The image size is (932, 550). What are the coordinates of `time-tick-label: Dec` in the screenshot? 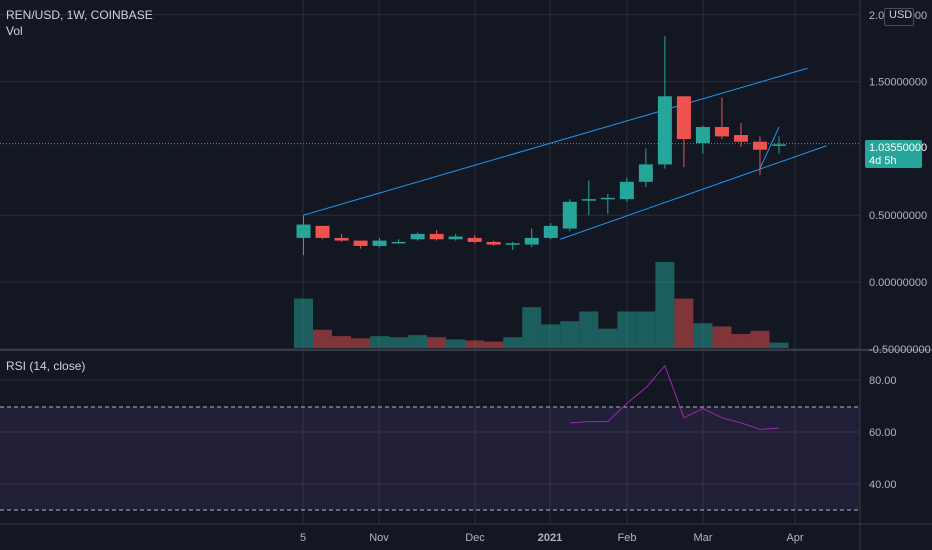 It's located at (475, 538).